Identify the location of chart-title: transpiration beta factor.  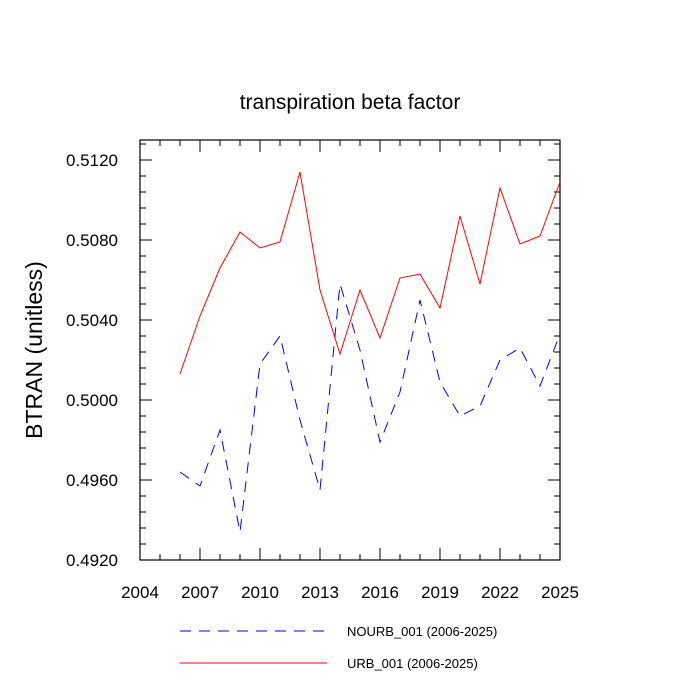
(350, 102).